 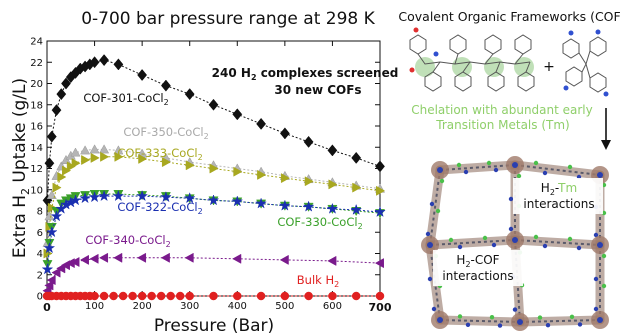 What do you see at coordinates (559, 189) in the screenshot?
I see `h2-tm-label: H2-Tm` at bounding box center [559, 189].